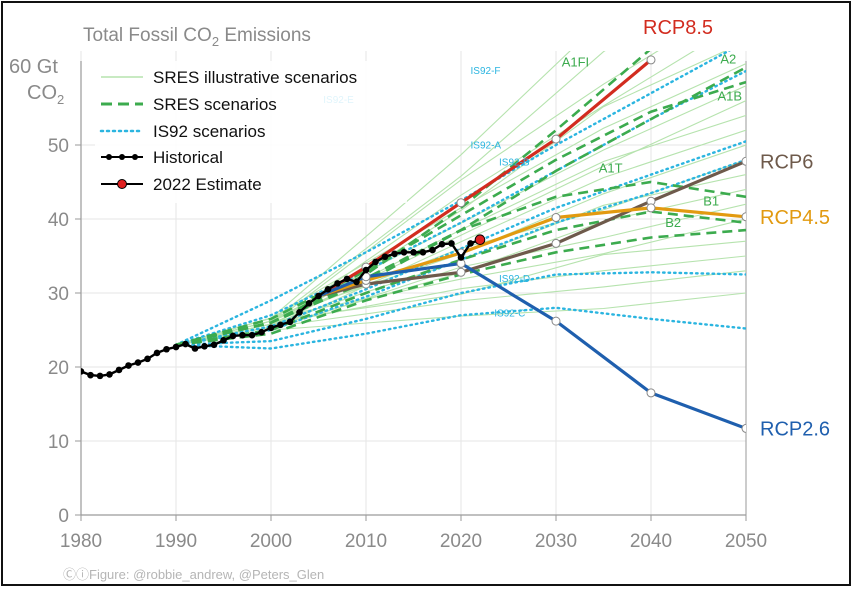 This screenshot has height=591, width=856. I want to click on y-tick-label: 10, so click(58, 442).